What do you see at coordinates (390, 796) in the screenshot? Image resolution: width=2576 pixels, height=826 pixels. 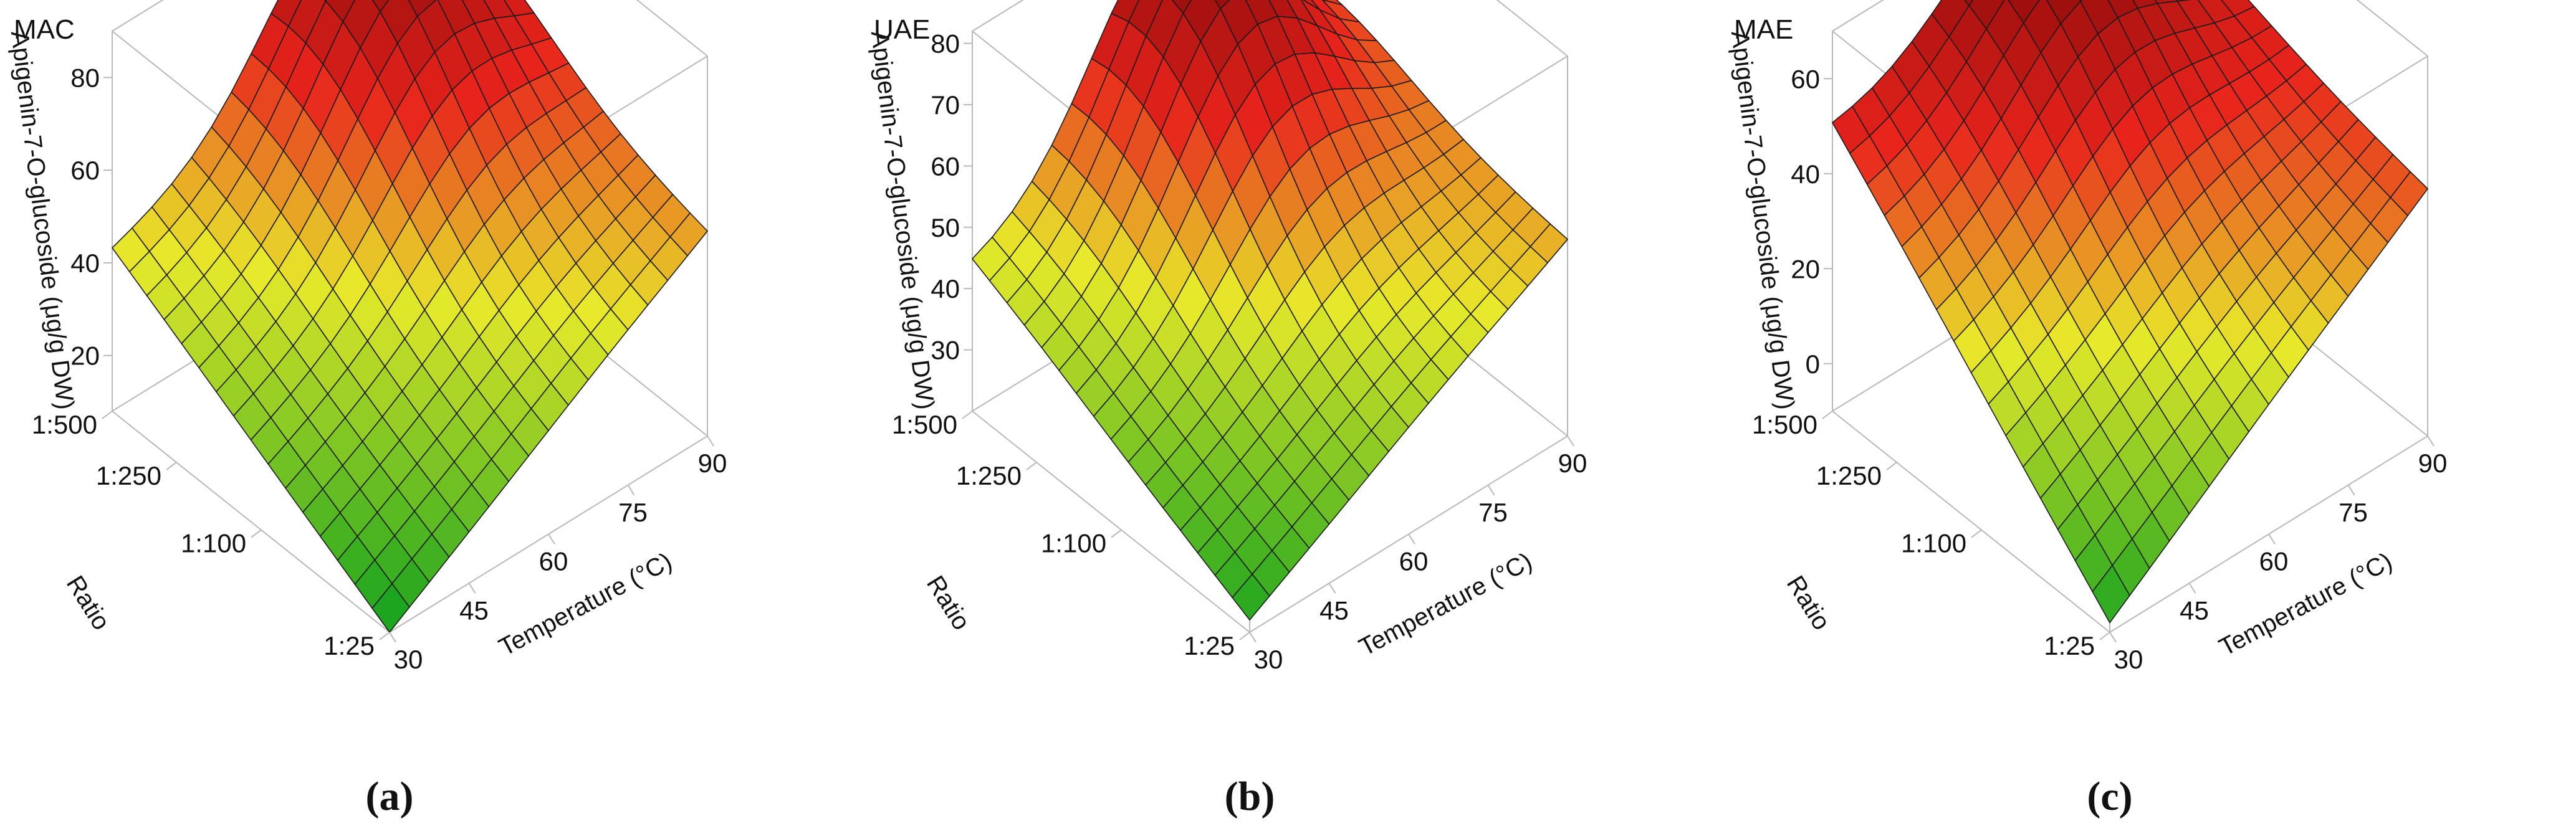 I see `panel-caption: (a)` at bounding box center [390, 796].